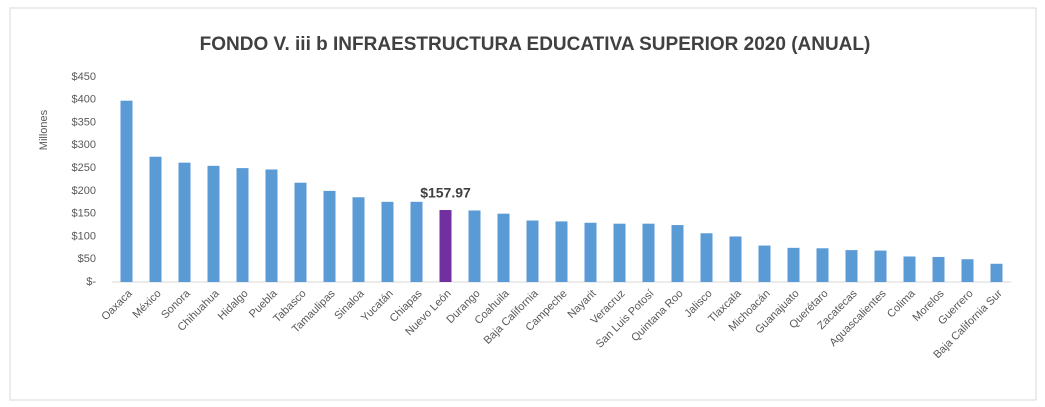  I want to click on y-tick-label: $400, so click(84, 100).